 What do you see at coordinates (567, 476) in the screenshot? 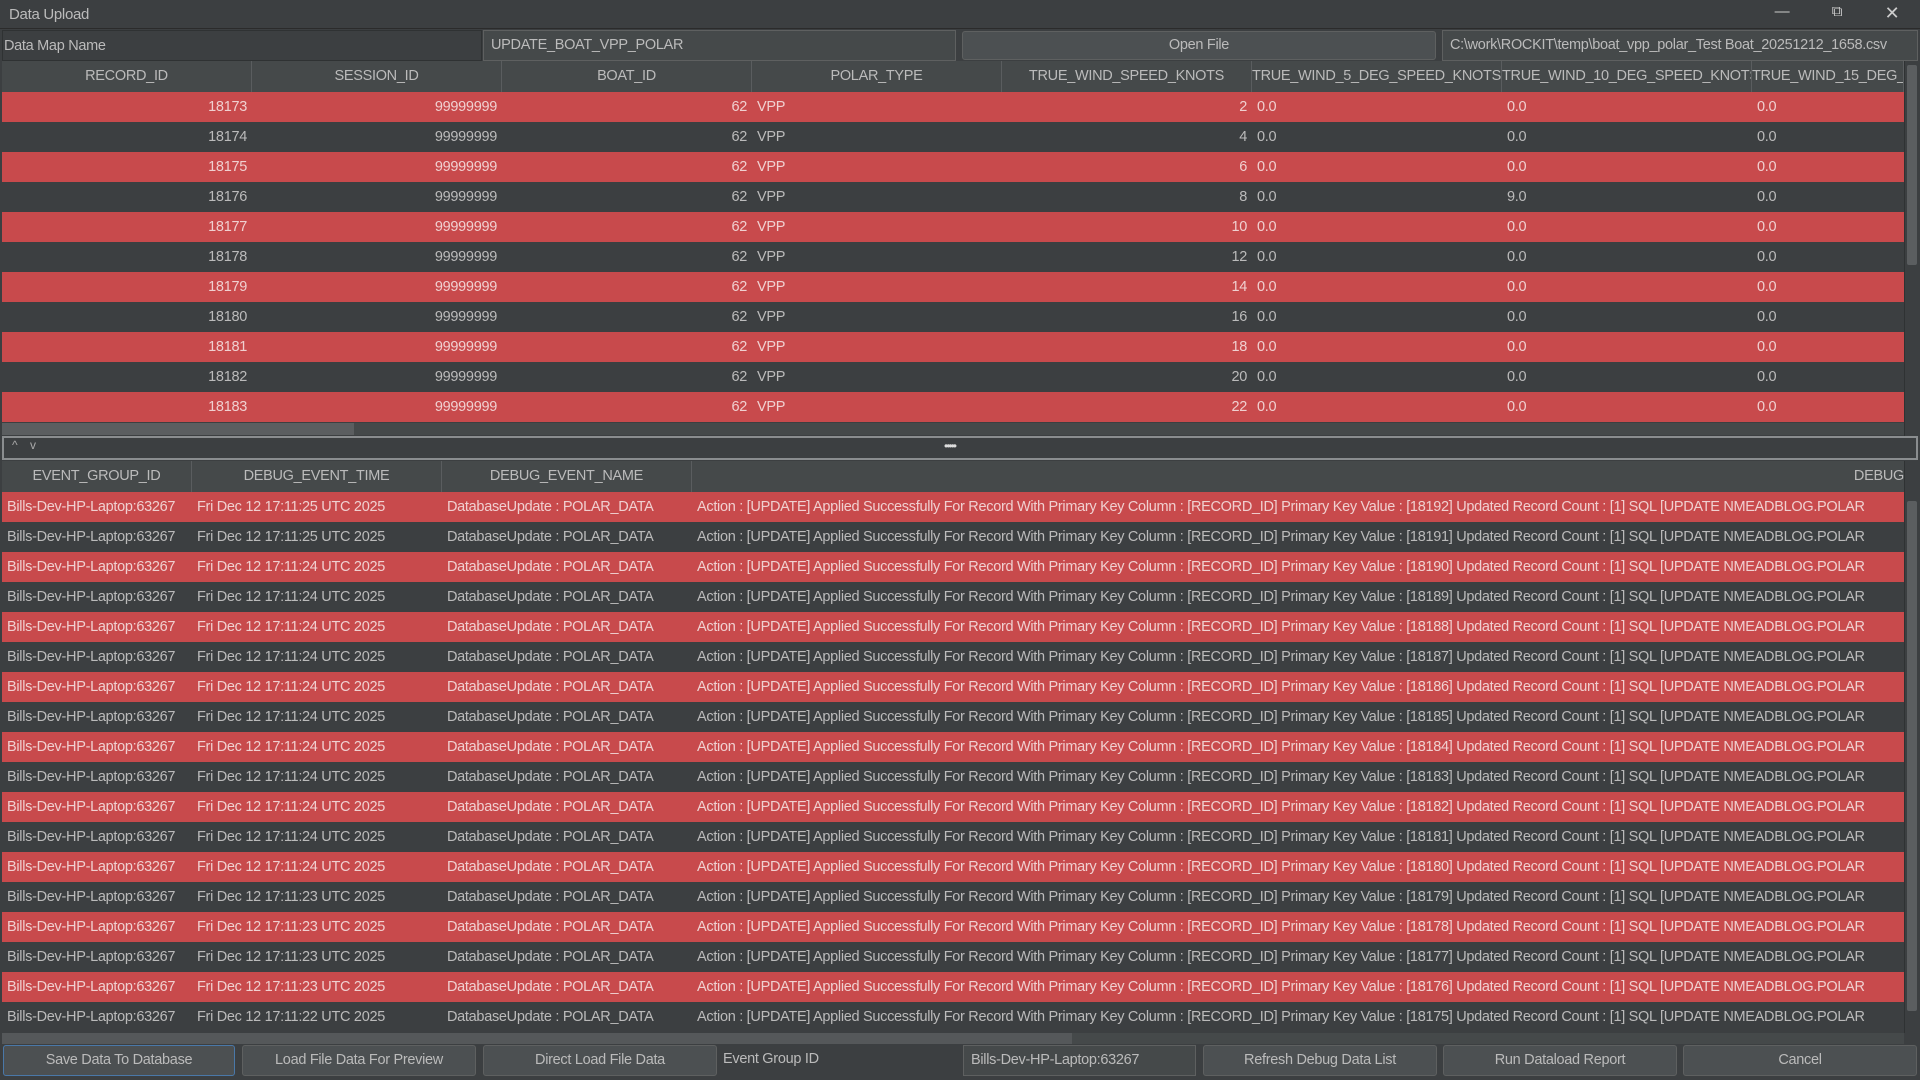
I see `column-header-debug-event-name: DEBUG_EVENT_NAME` at bounding box center [567, 476].